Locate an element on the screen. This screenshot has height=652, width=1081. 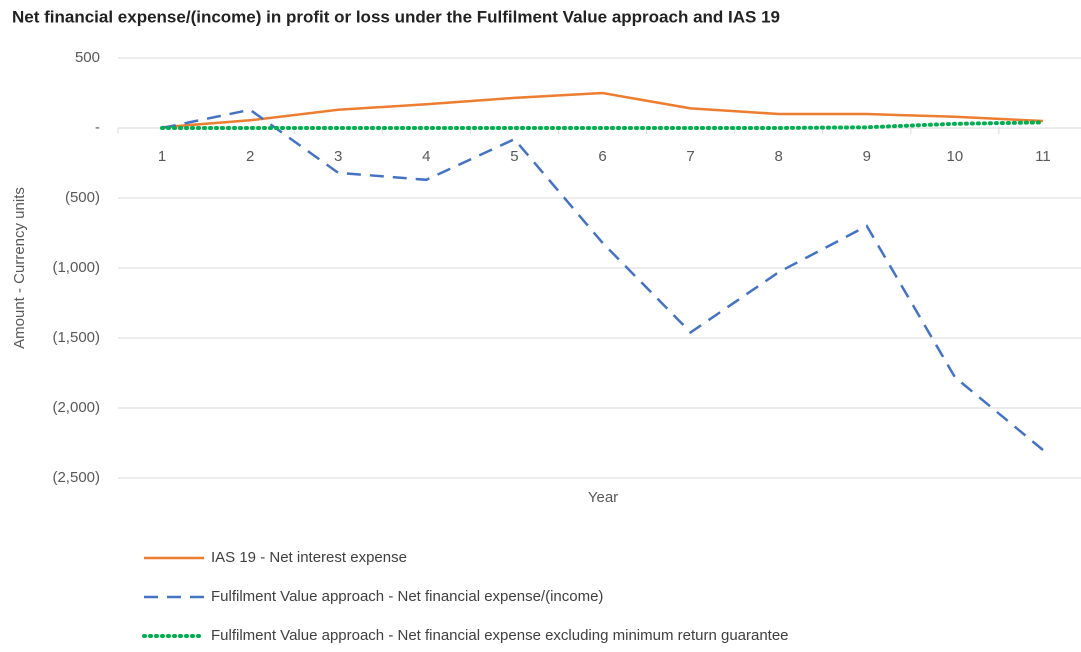
x-tick-label: 3 is located at coordinates (338, 156).